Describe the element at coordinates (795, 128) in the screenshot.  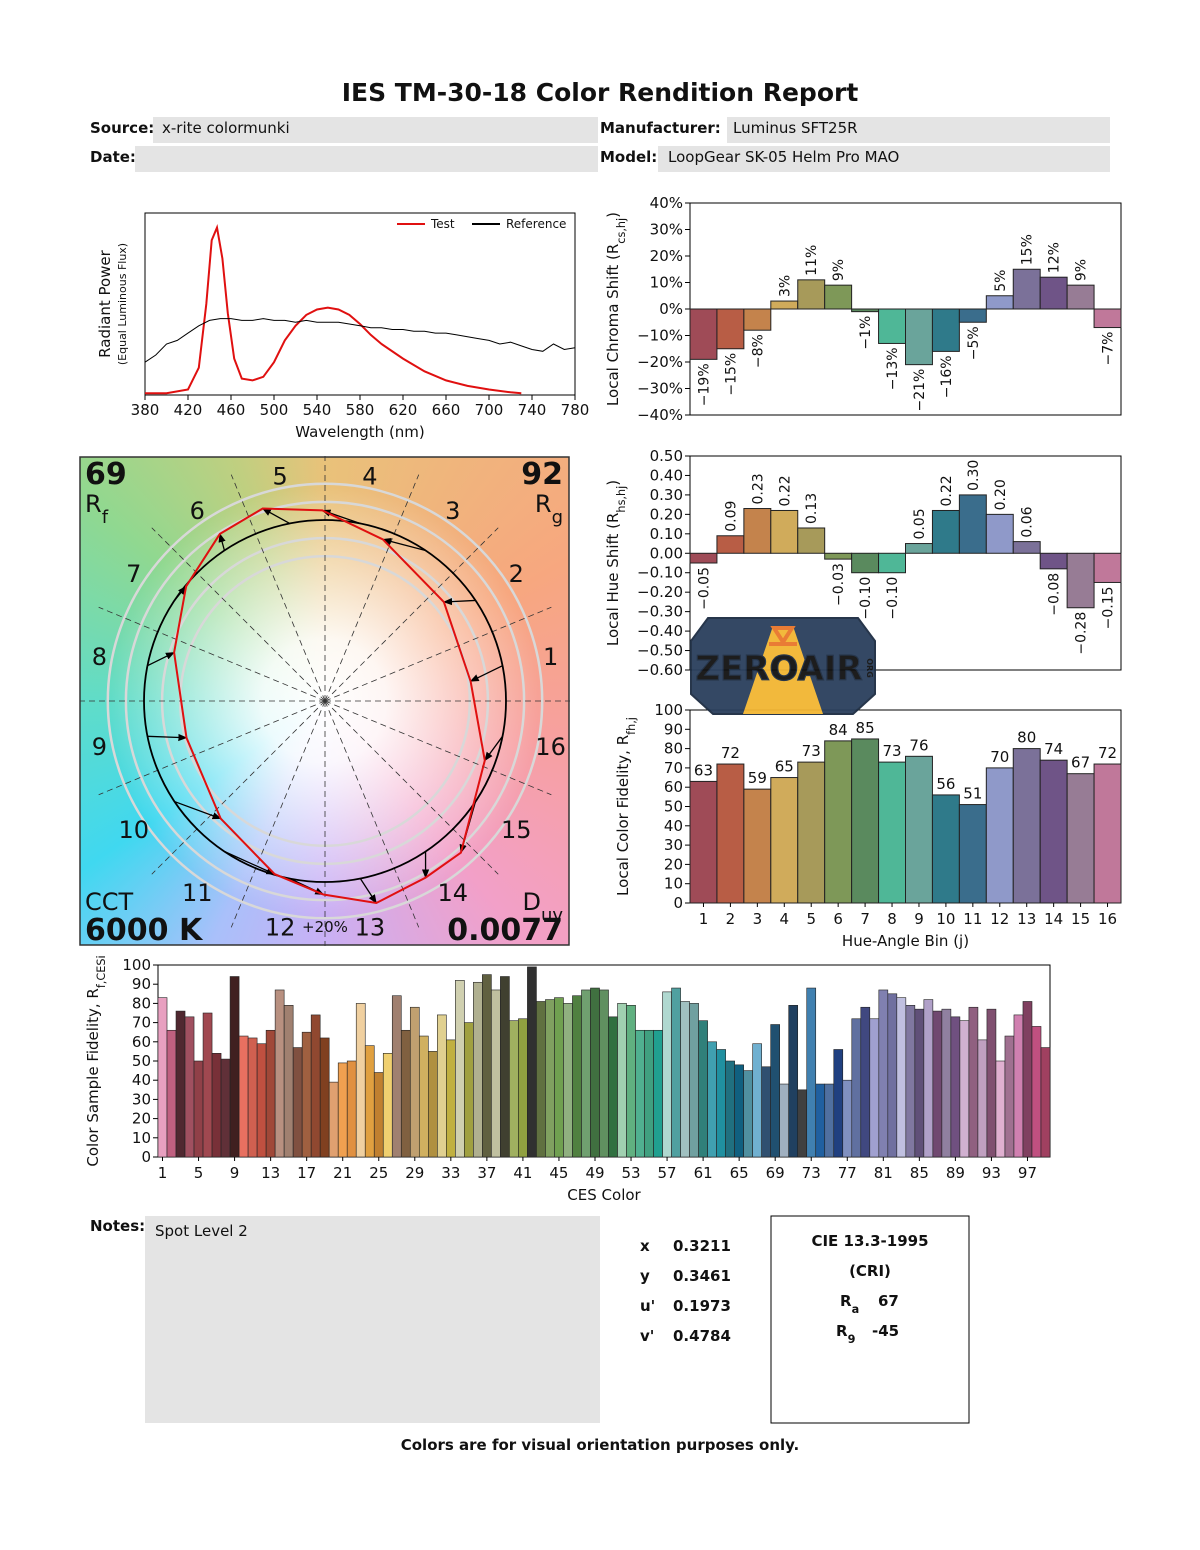
I see `manufacturer-value: Luminus SFT25R` at that location.